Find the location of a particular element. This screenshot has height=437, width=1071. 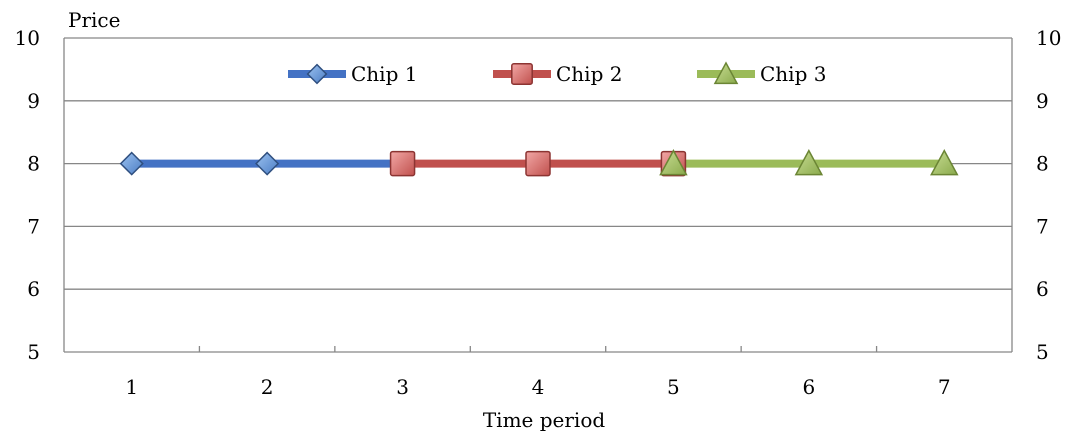

y-tick-label-left: 10 is located at coordinates (27, 38).